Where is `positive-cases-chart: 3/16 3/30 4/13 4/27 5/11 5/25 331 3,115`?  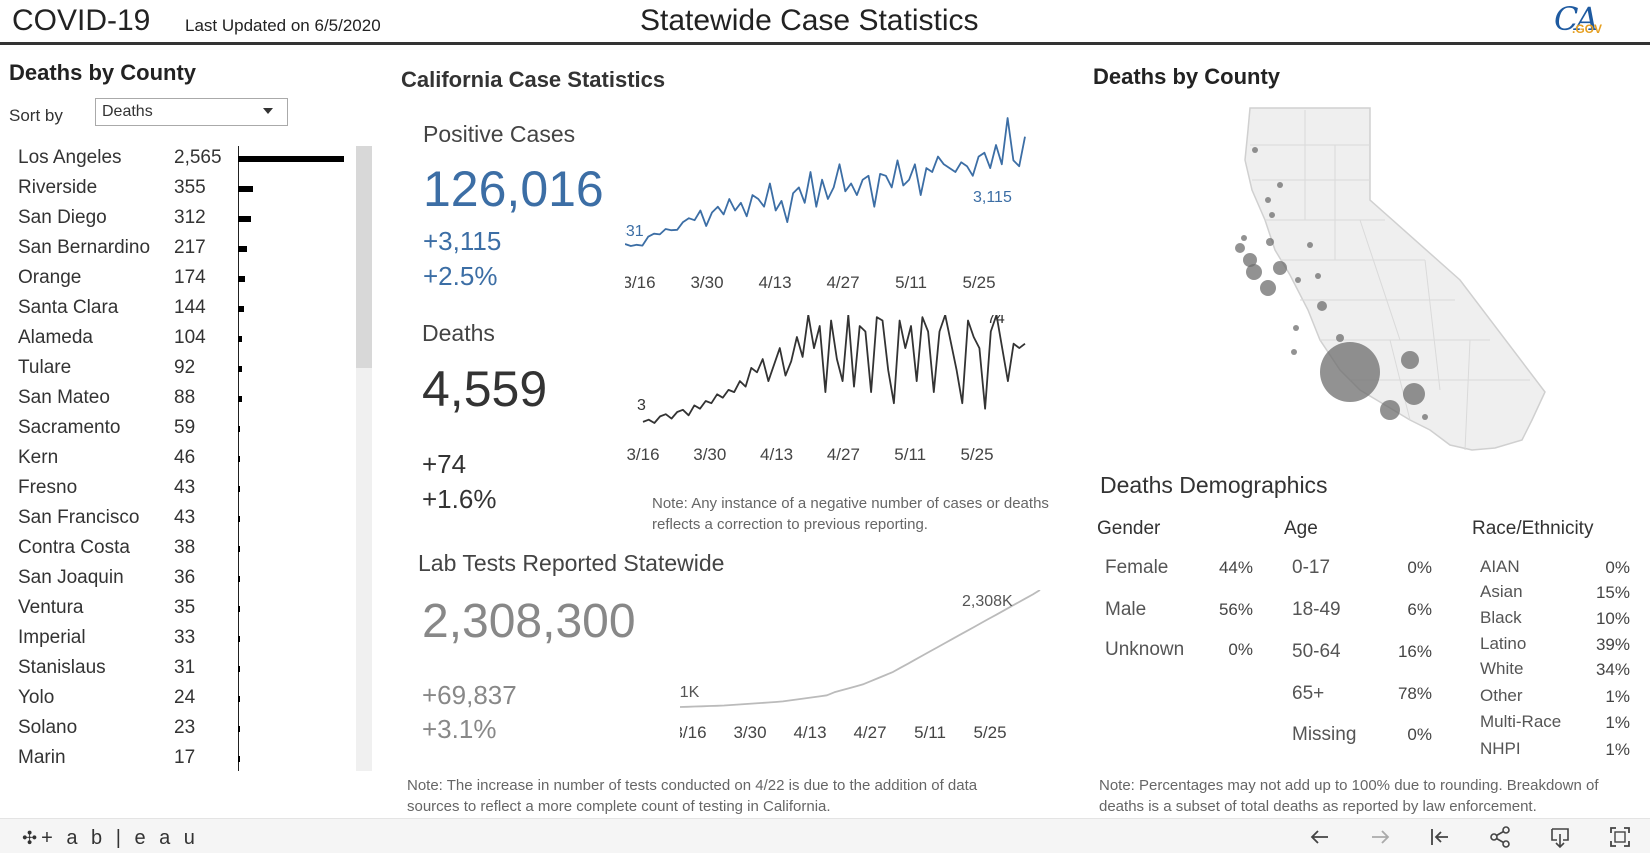
positive-cases-chart: 3/16 3/30 4/13 4/27 5/11 5/25 331 3,115 is located at coordinates (850, 205).